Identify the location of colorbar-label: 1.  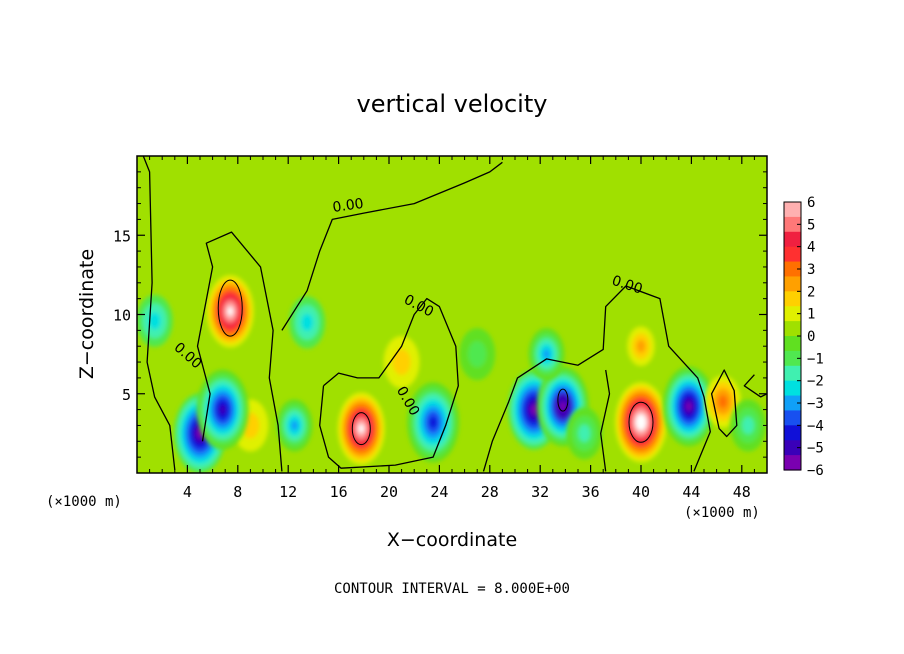
(811, 315).